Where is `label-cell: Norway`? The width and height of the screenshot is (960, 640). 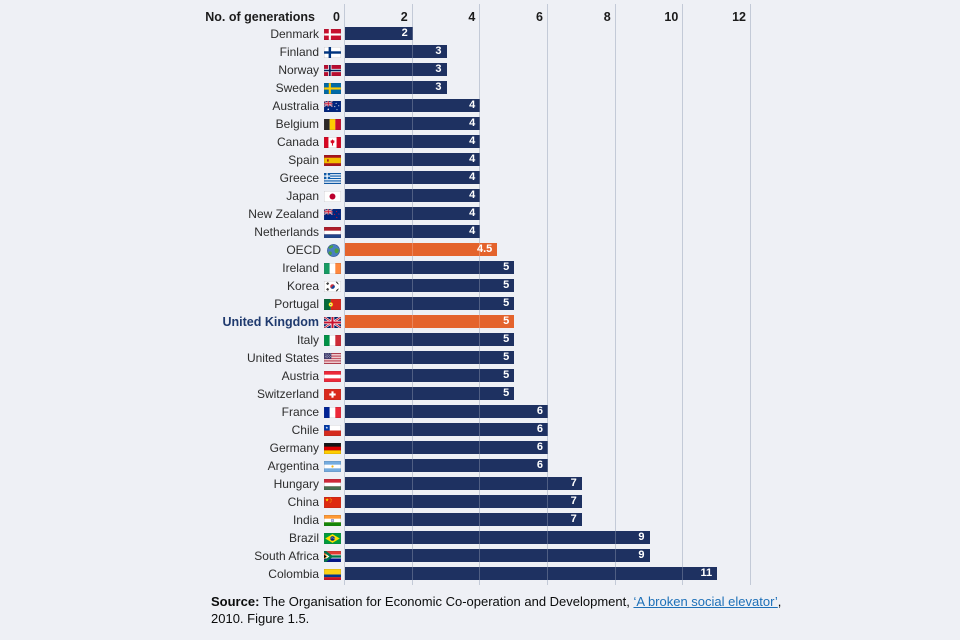
label-cell: Norway is located at coordinates (178, 70).